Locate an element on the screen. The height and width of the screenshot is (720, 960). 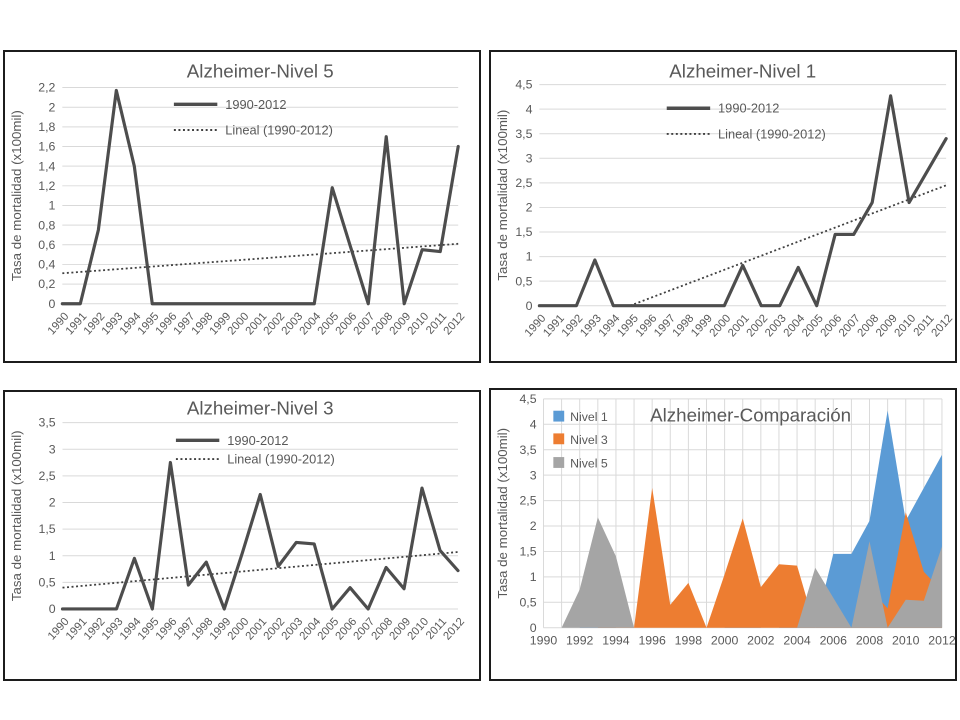
legend: Nivel 1 Nivel 3 Nivel 5 is located at coordinates (580, 440).